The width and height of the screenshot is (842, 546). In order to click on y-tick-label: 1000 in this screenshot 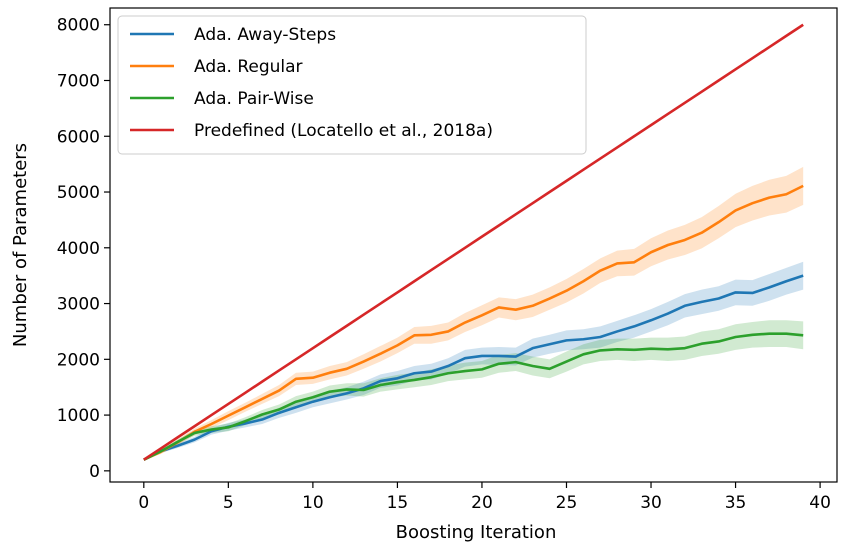, I will do `click(78, 416)`.